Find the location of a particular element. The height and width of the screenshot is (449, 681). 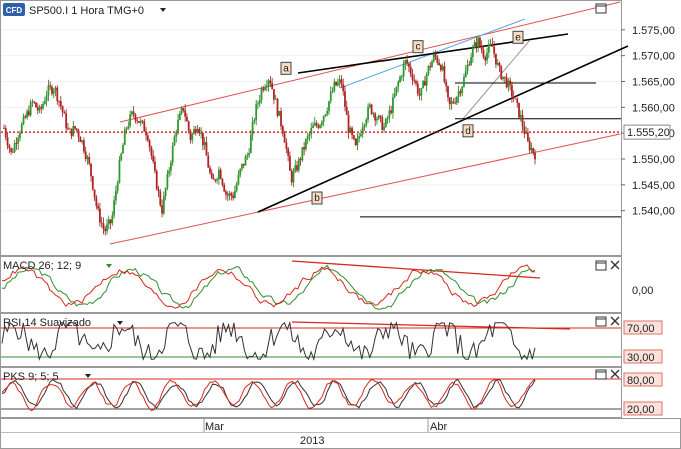

macd-close-icon is located at coordinates (615, 265).